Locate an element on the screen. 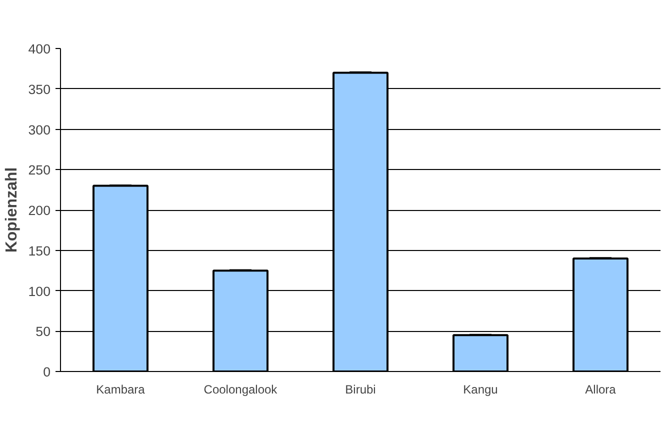 The height and width of the screenshot is (421, 670). y-tick-label: 150 is located at coordinates (39, 250).